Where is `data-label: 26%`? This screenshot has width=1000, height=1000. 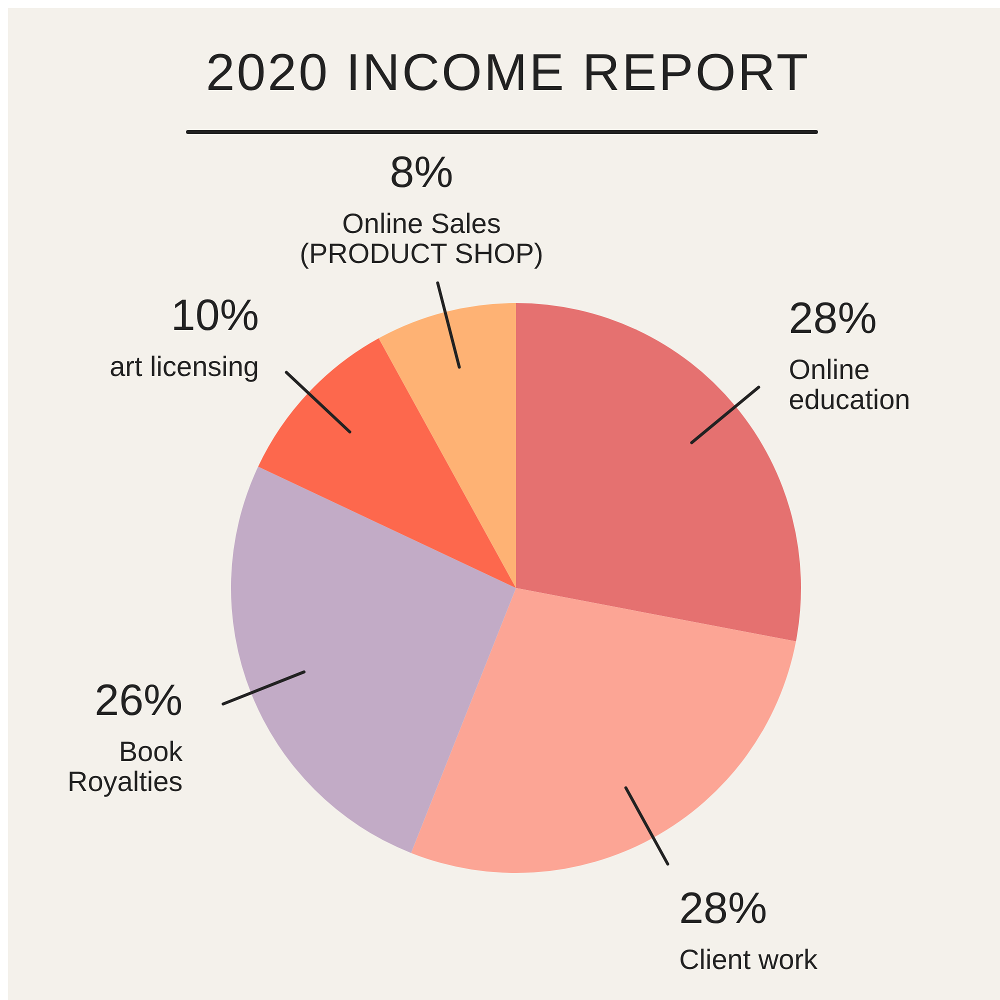 data-label: 26% is located at coordinates (138, 700).